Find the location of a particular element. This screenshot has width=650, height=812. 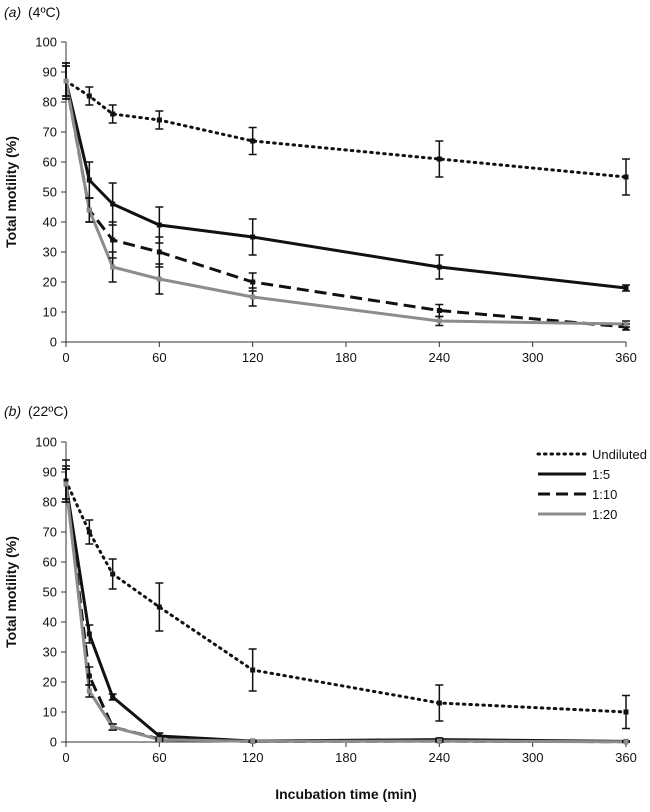

panel-b-ytick-label: 90 is located at coordinates (50, 472).